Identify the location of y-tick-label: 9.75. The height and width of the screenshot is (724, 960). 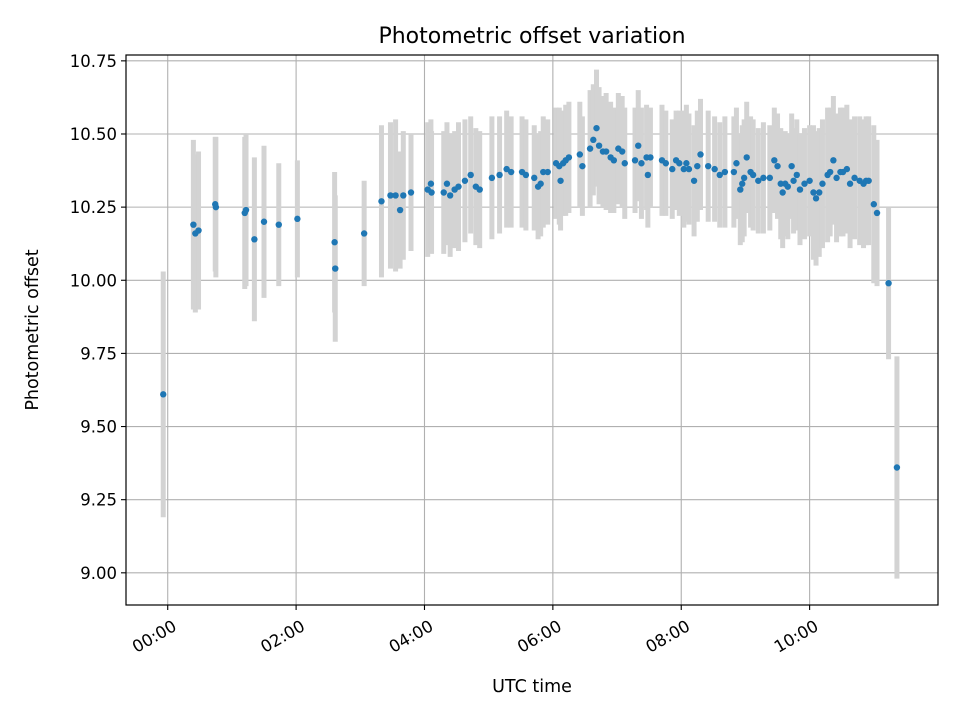
(98, 353).